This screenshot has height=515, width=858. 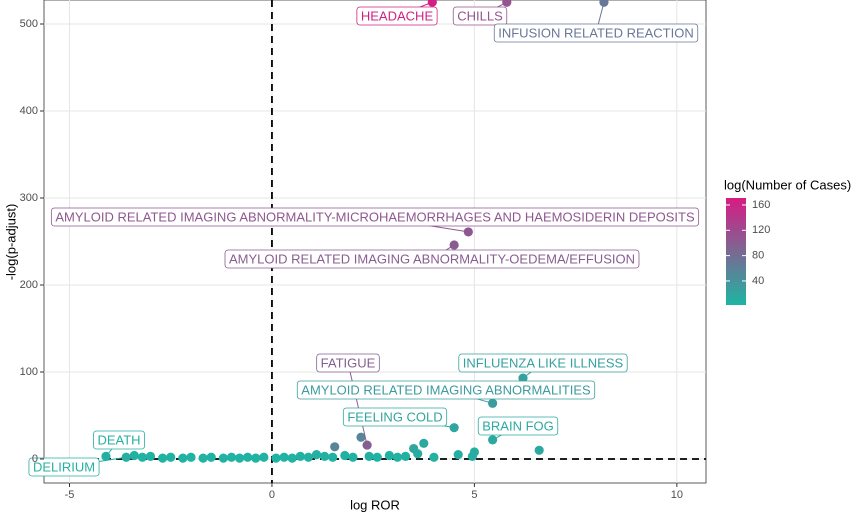 I want to click on point-label: INFLUENZA LIKE ILLNESS, so click(x=543, y=362).